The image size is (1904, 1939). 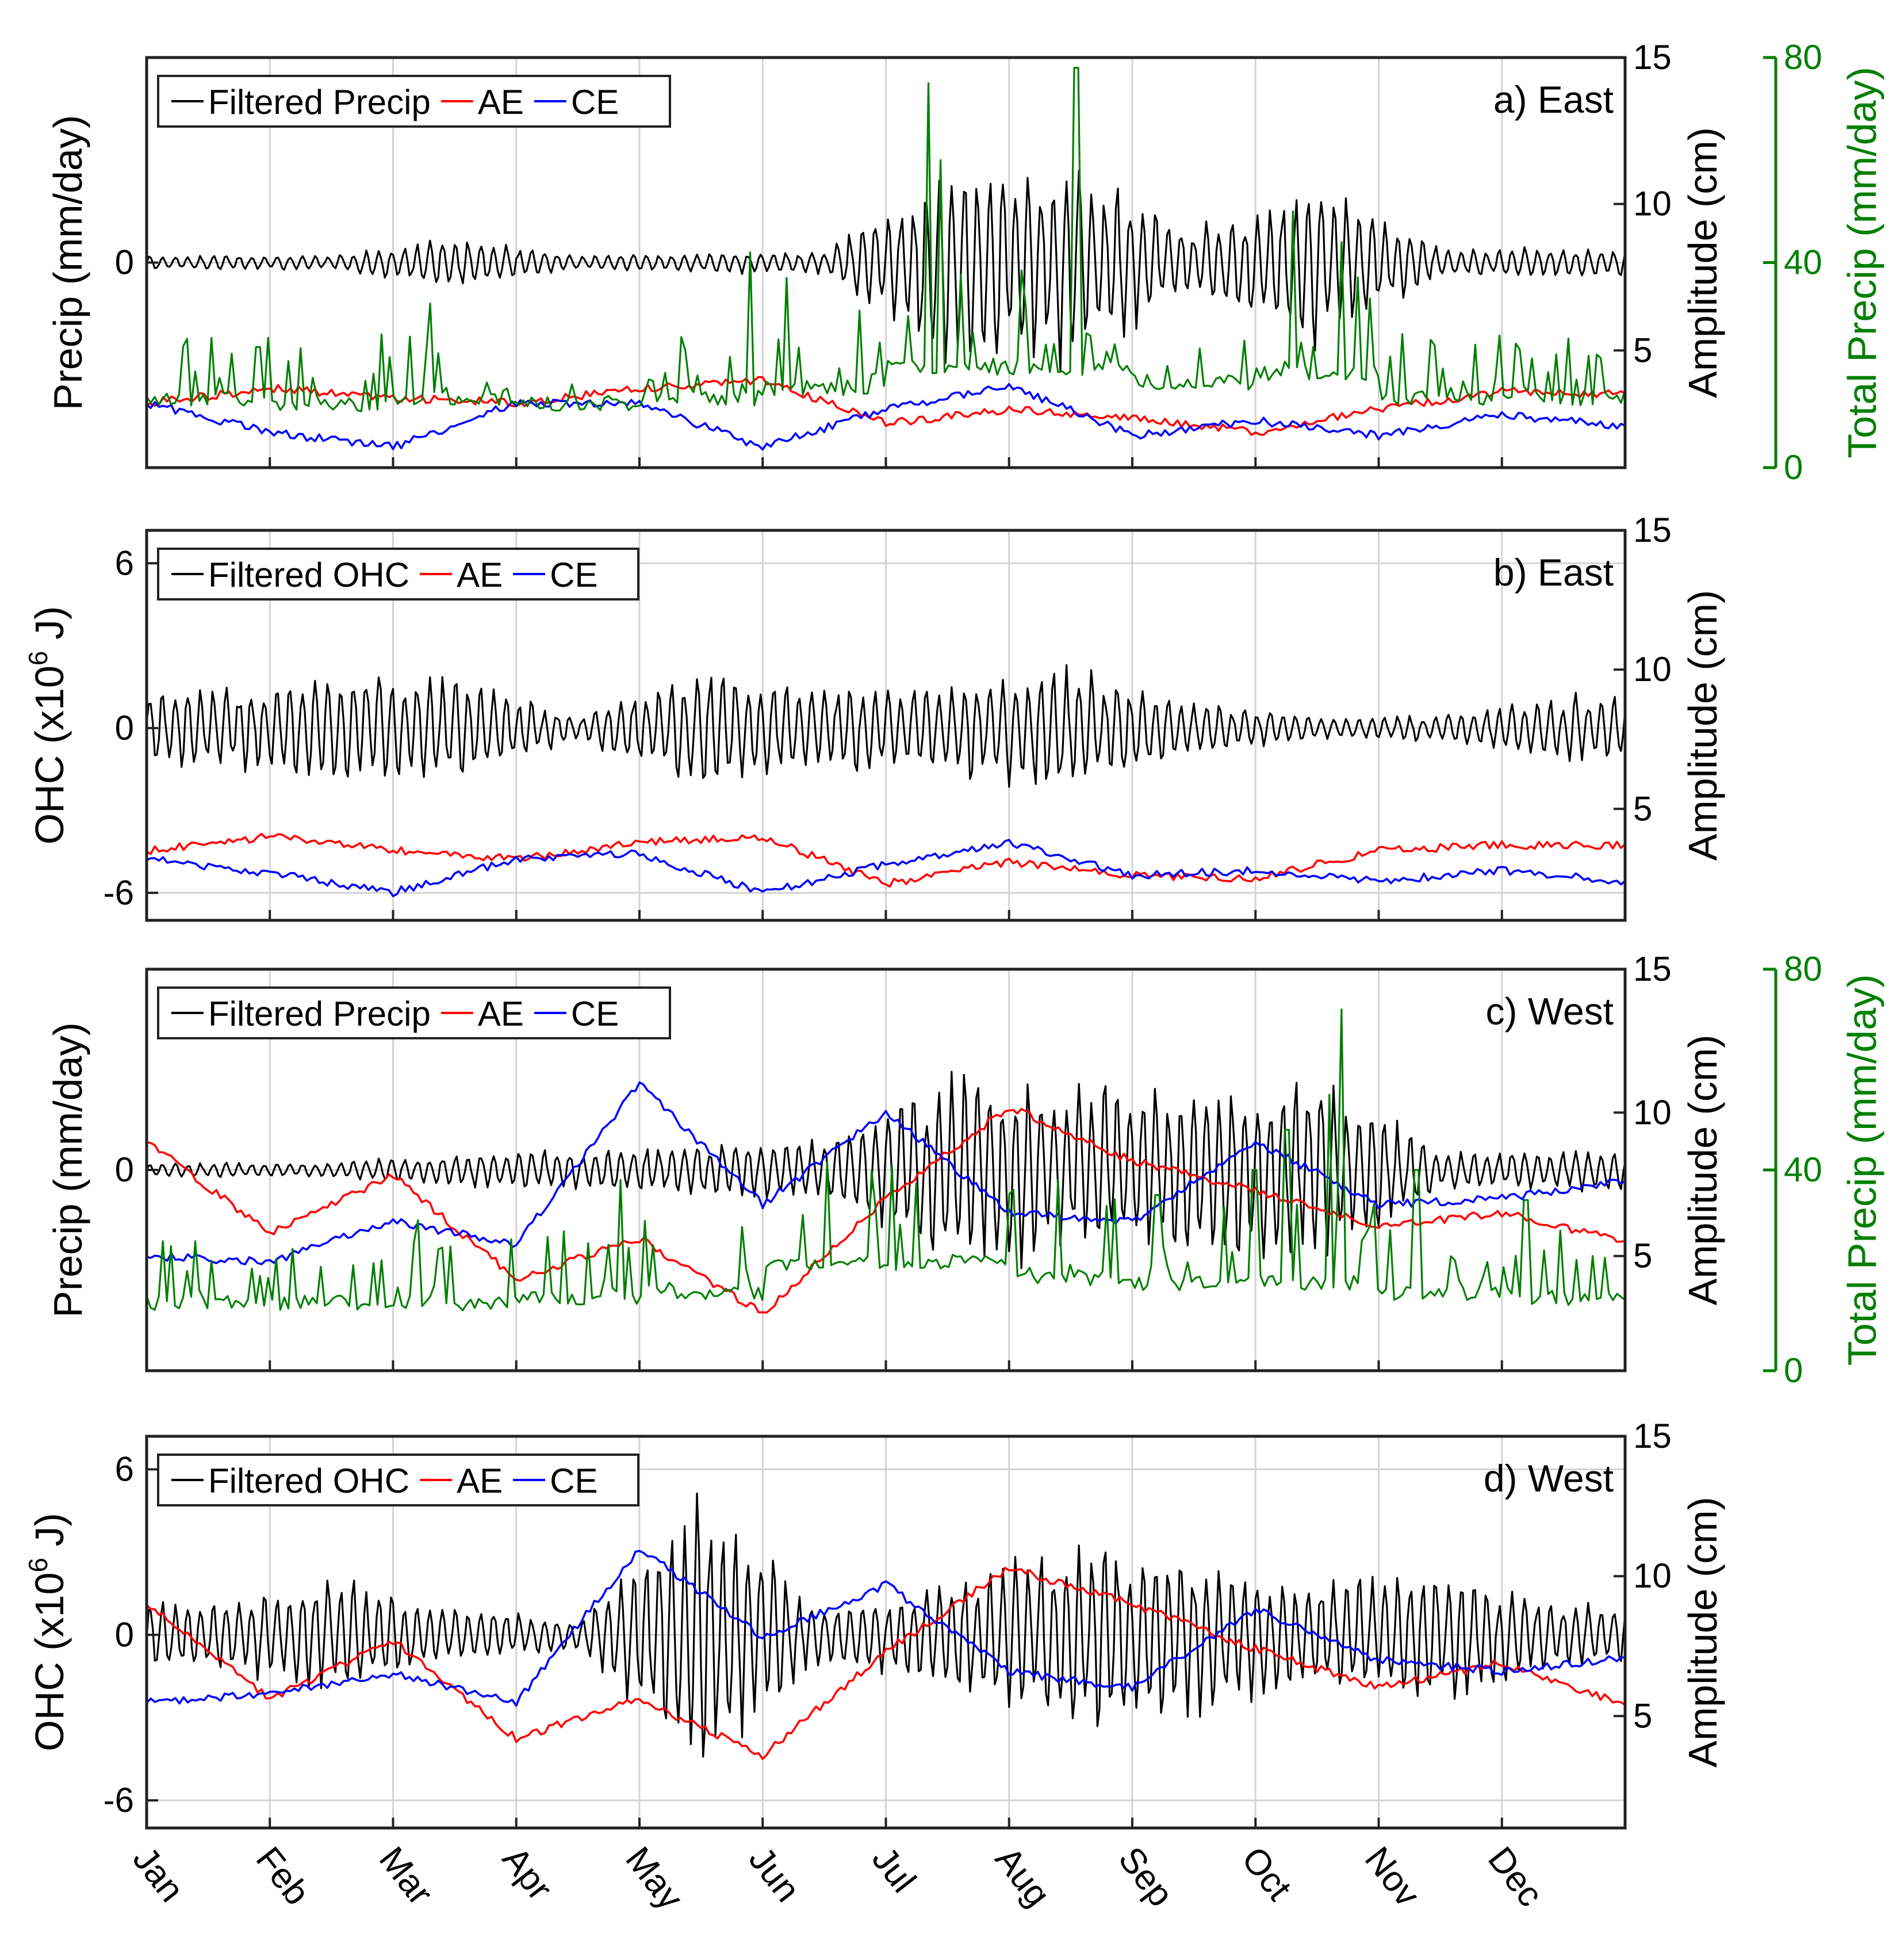 What do you see at coordinates (405, 1876) in the screenshot?
I see `month-label: Mar` at bounding box center [405, 1876].